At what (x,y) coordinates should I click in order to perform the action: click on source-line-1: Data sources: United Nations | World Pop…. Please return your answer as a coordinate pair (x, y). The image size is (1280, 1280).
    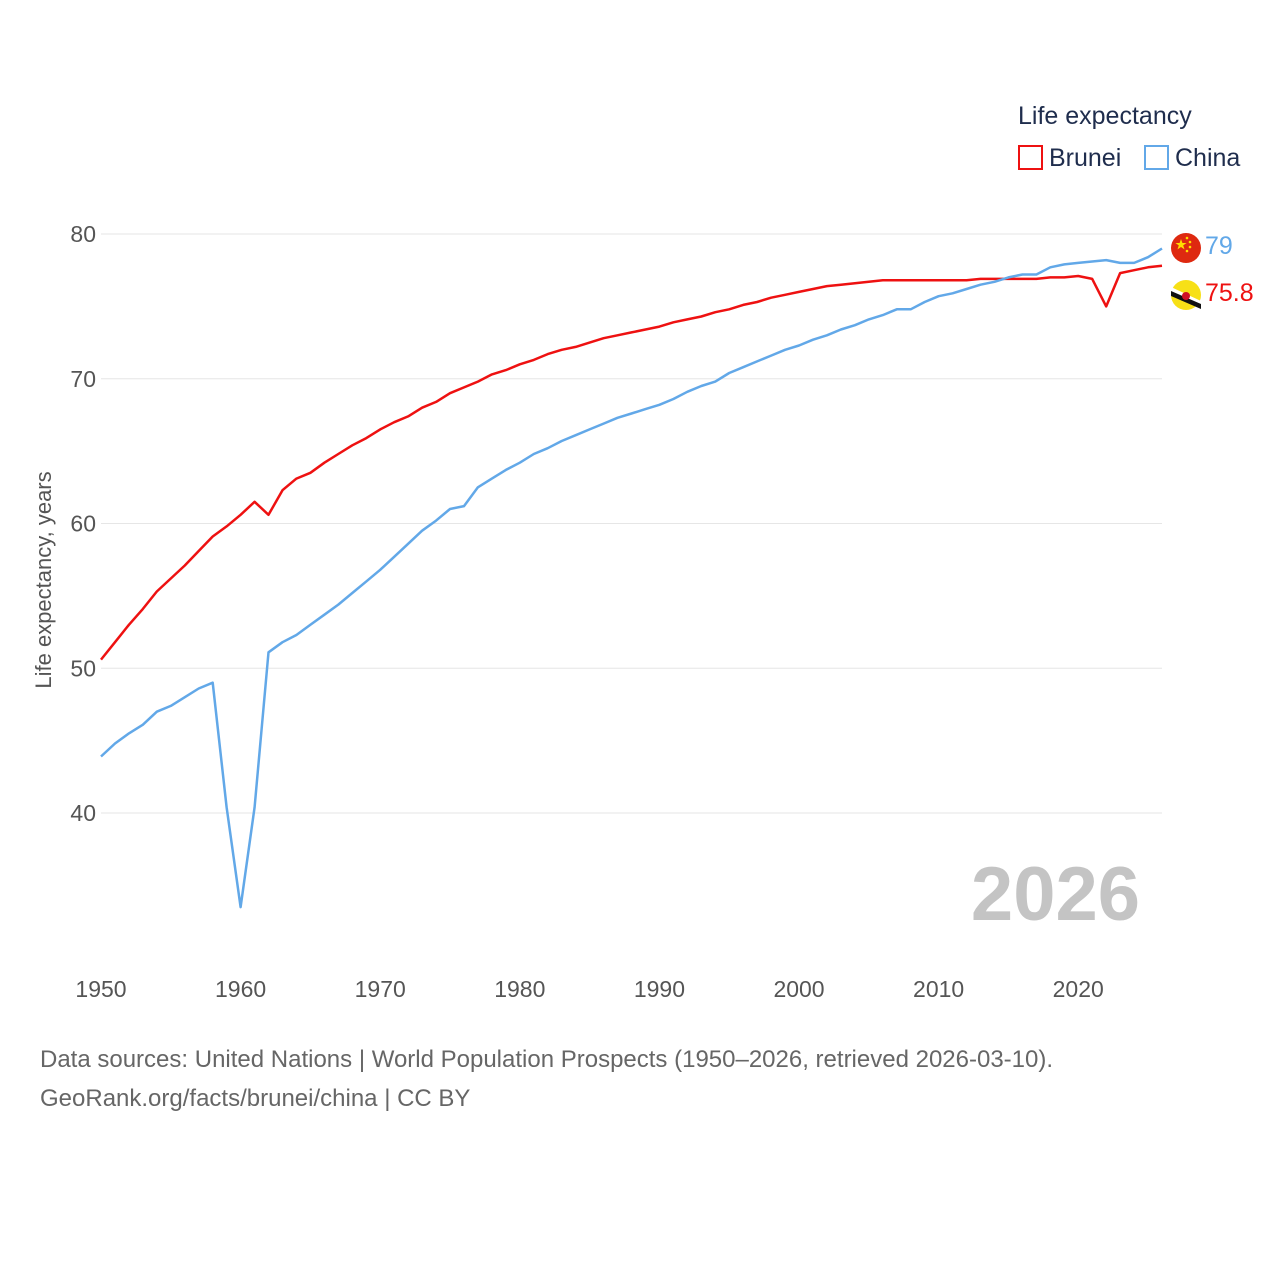
    Looking at the image, I should click on (547, 1059).